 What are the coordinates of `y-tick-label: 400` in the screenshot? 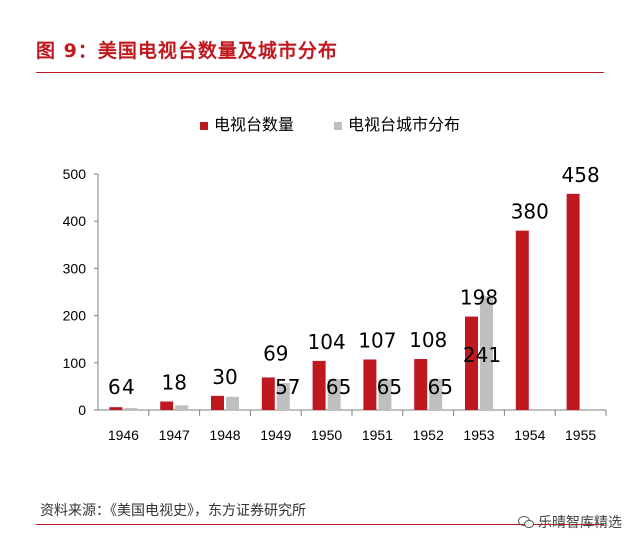 It's located at (75, 221).